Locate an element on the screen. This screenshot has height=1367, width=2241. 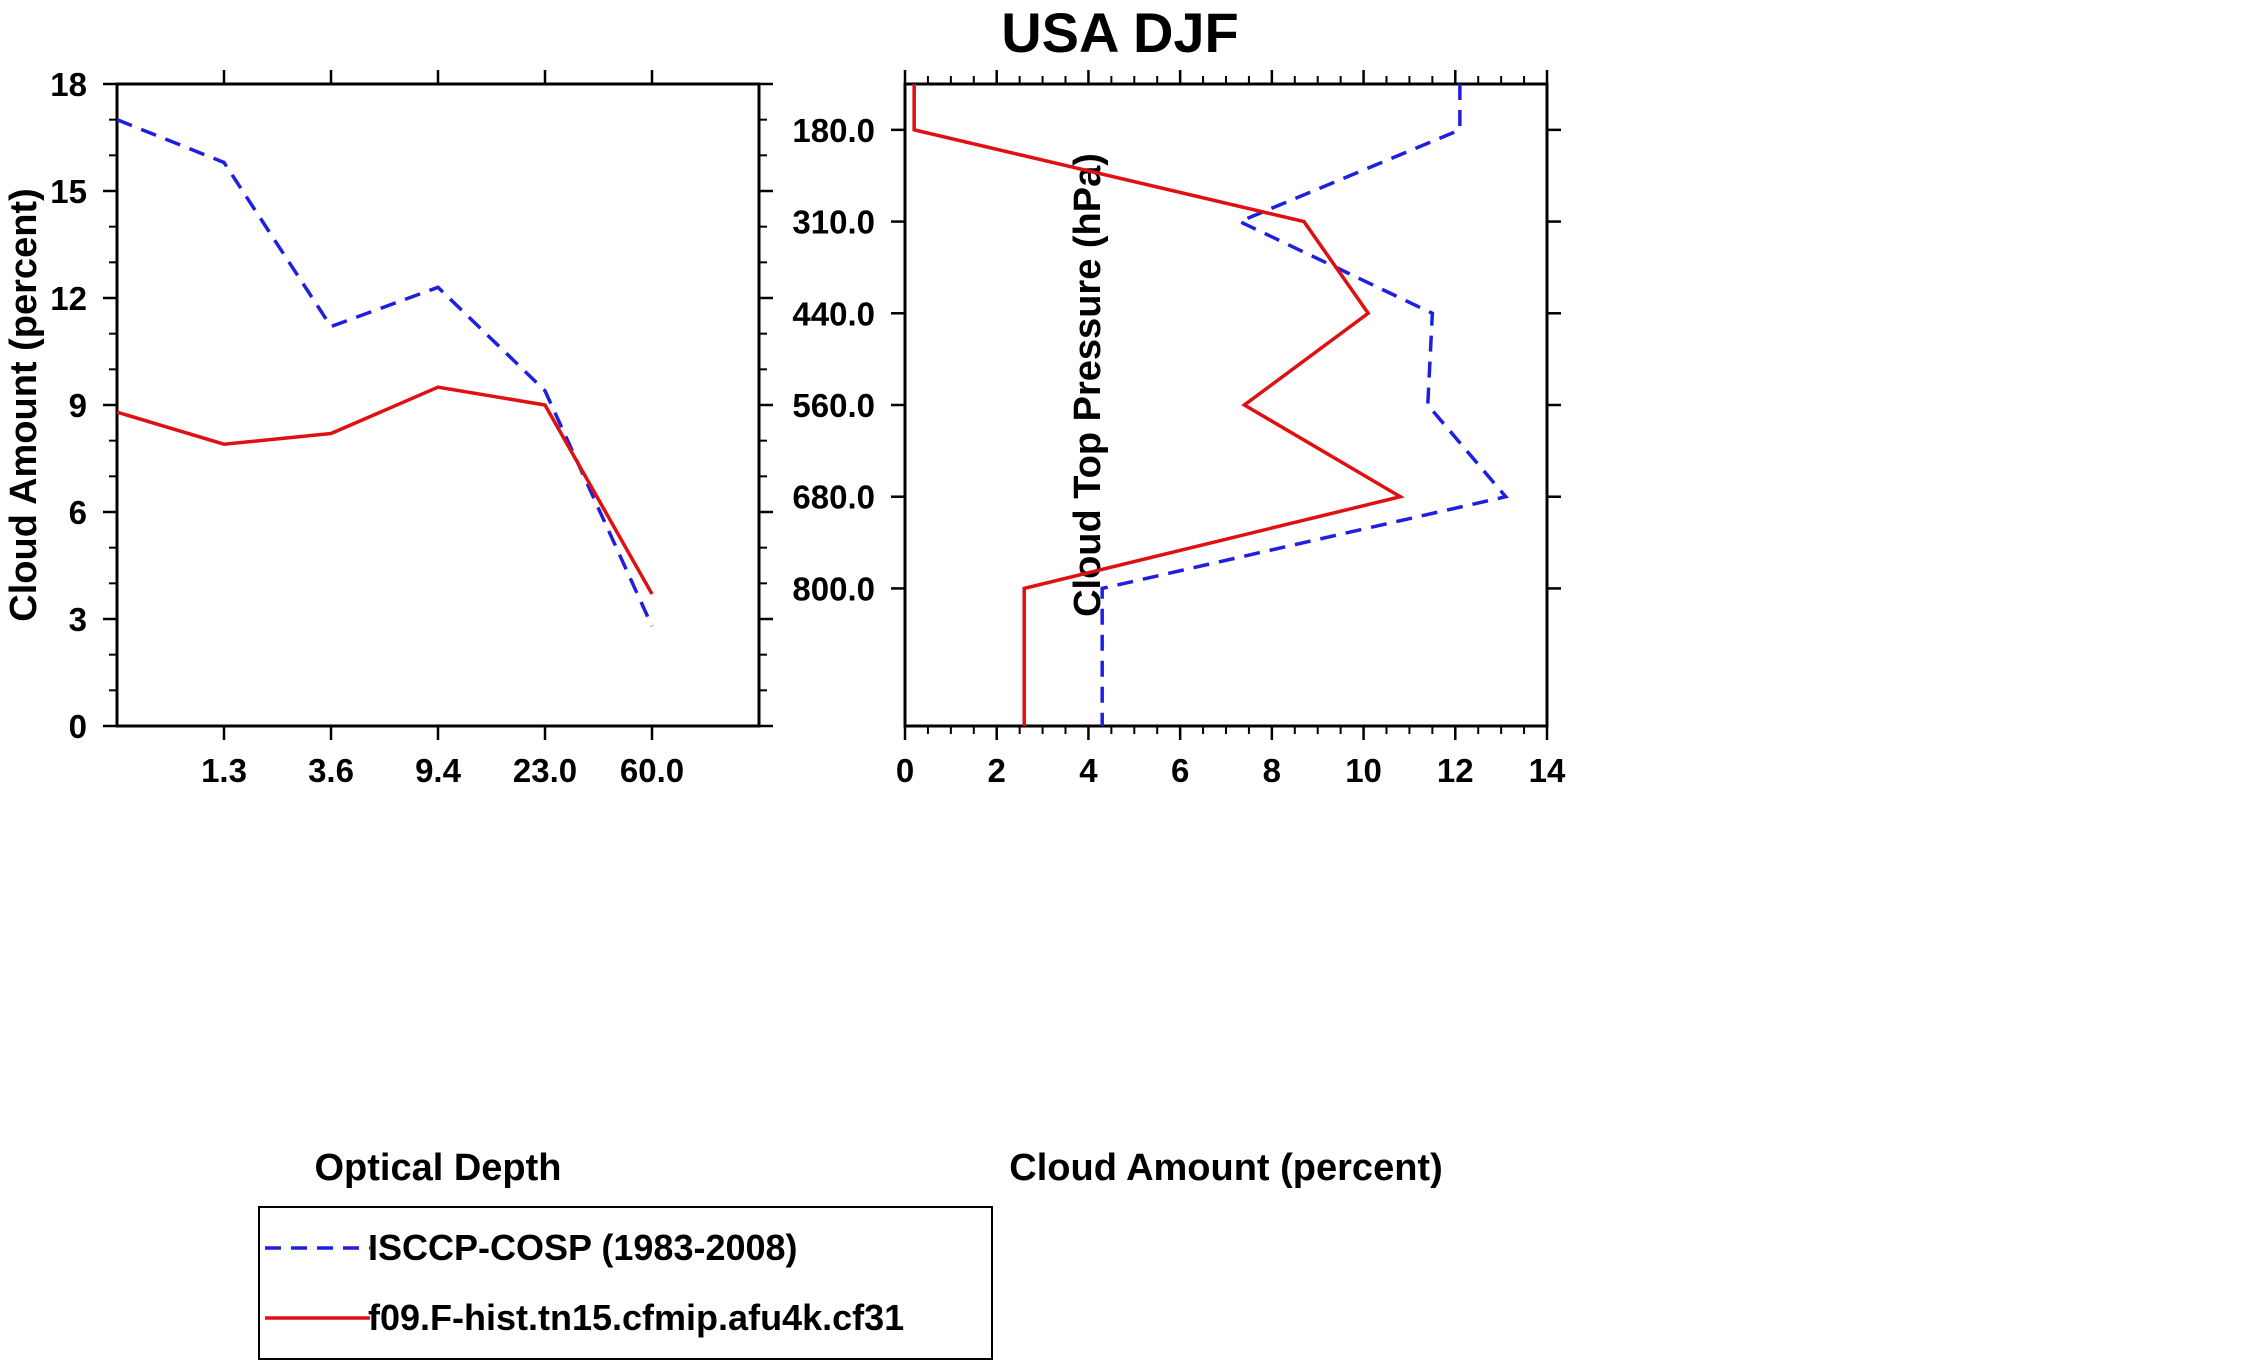
y-tick-label: 6 is located at coordinates (78, 512).